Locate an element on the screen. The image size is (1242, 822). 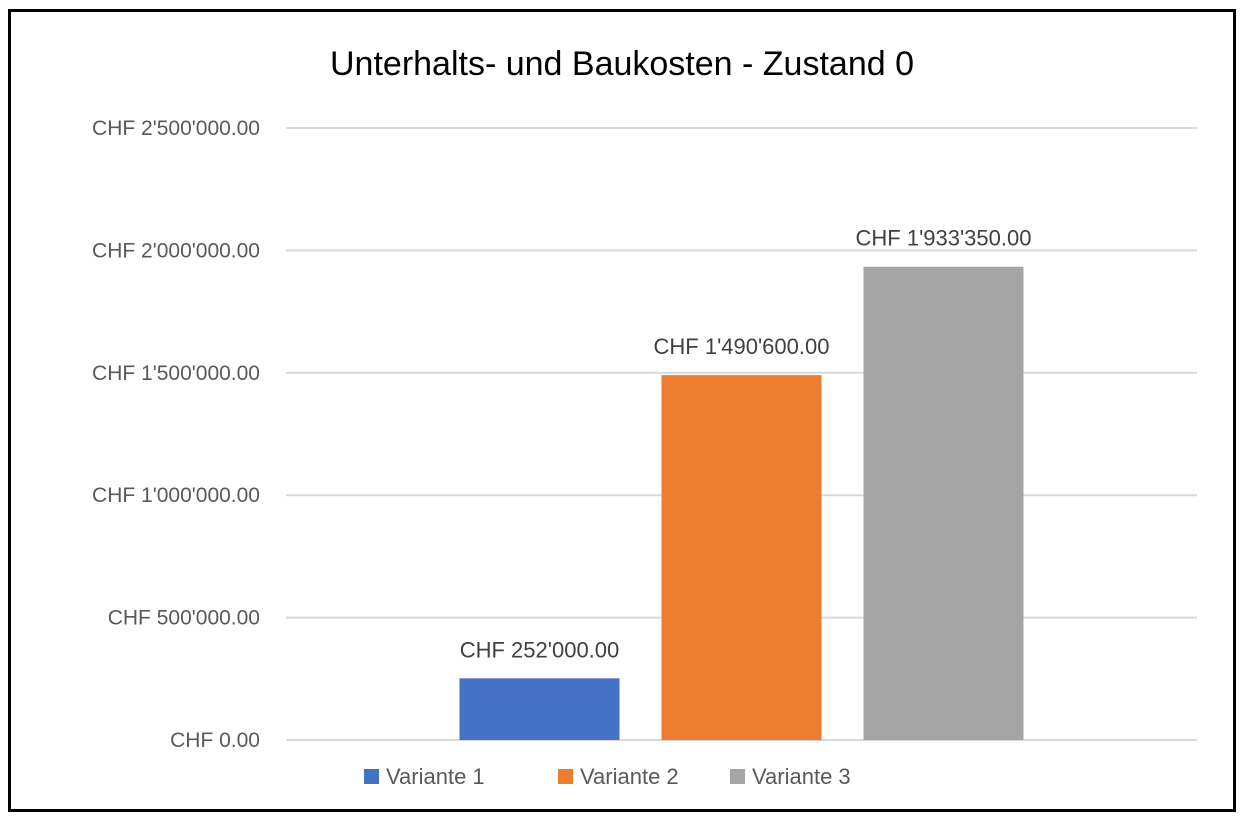
legend-label-2: Variante 2 is located at coordinates (629, 776).